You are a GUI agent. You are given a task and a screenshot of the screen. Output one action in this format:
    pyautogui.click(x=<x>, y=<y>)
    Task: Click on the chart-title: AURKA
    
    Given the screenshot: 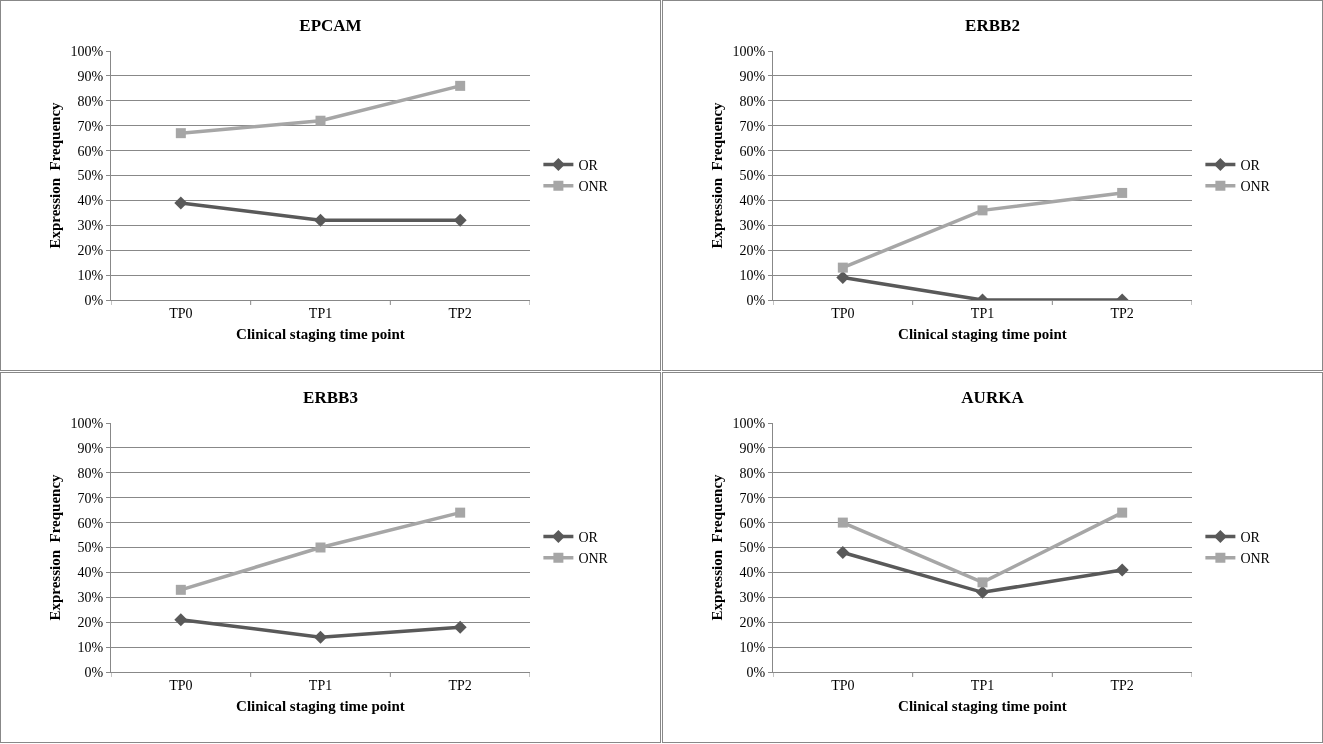 What is the action you would take?
    pyautogui.click(x=993, y=398)
    